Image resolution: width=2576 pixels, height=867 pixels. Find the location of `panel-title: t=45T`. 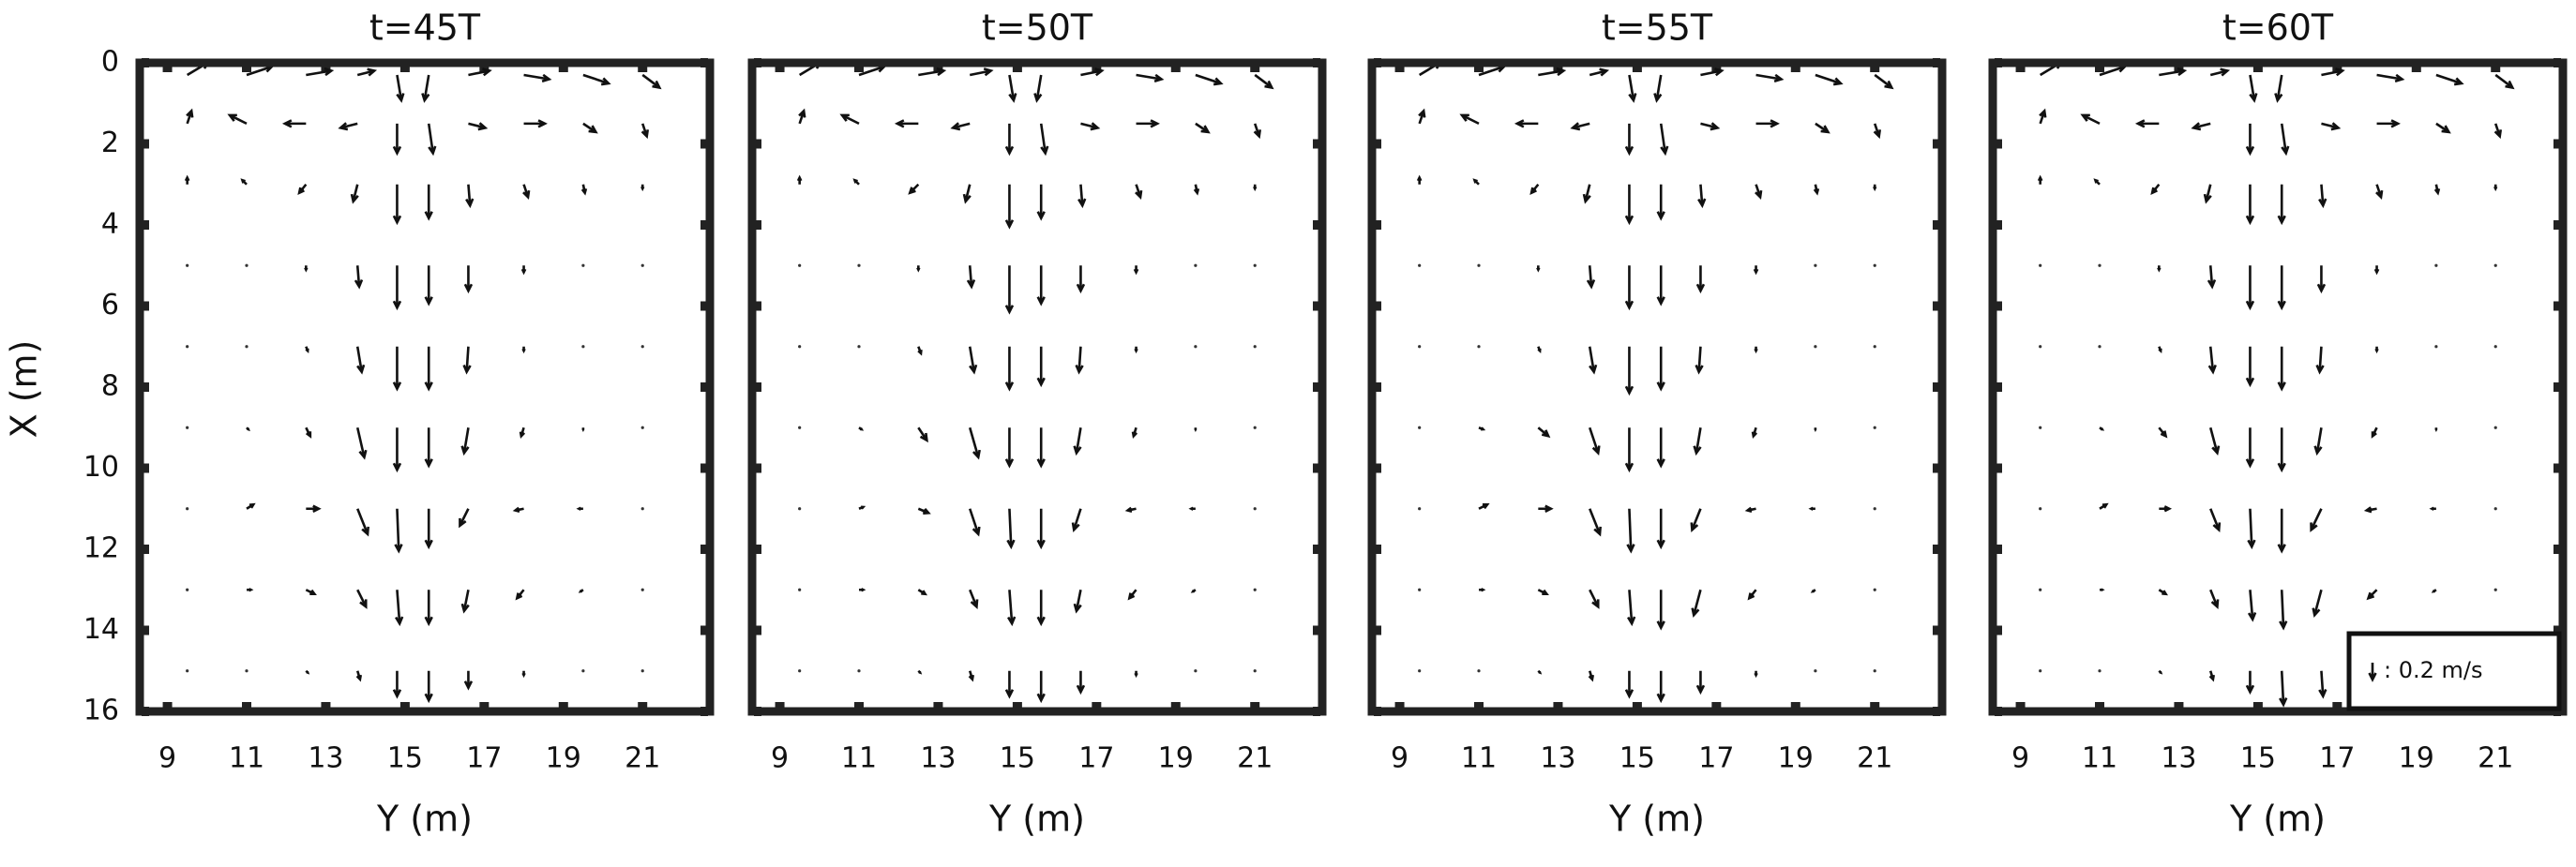

panel-title: t=45T is located at coordinates (425, 28).